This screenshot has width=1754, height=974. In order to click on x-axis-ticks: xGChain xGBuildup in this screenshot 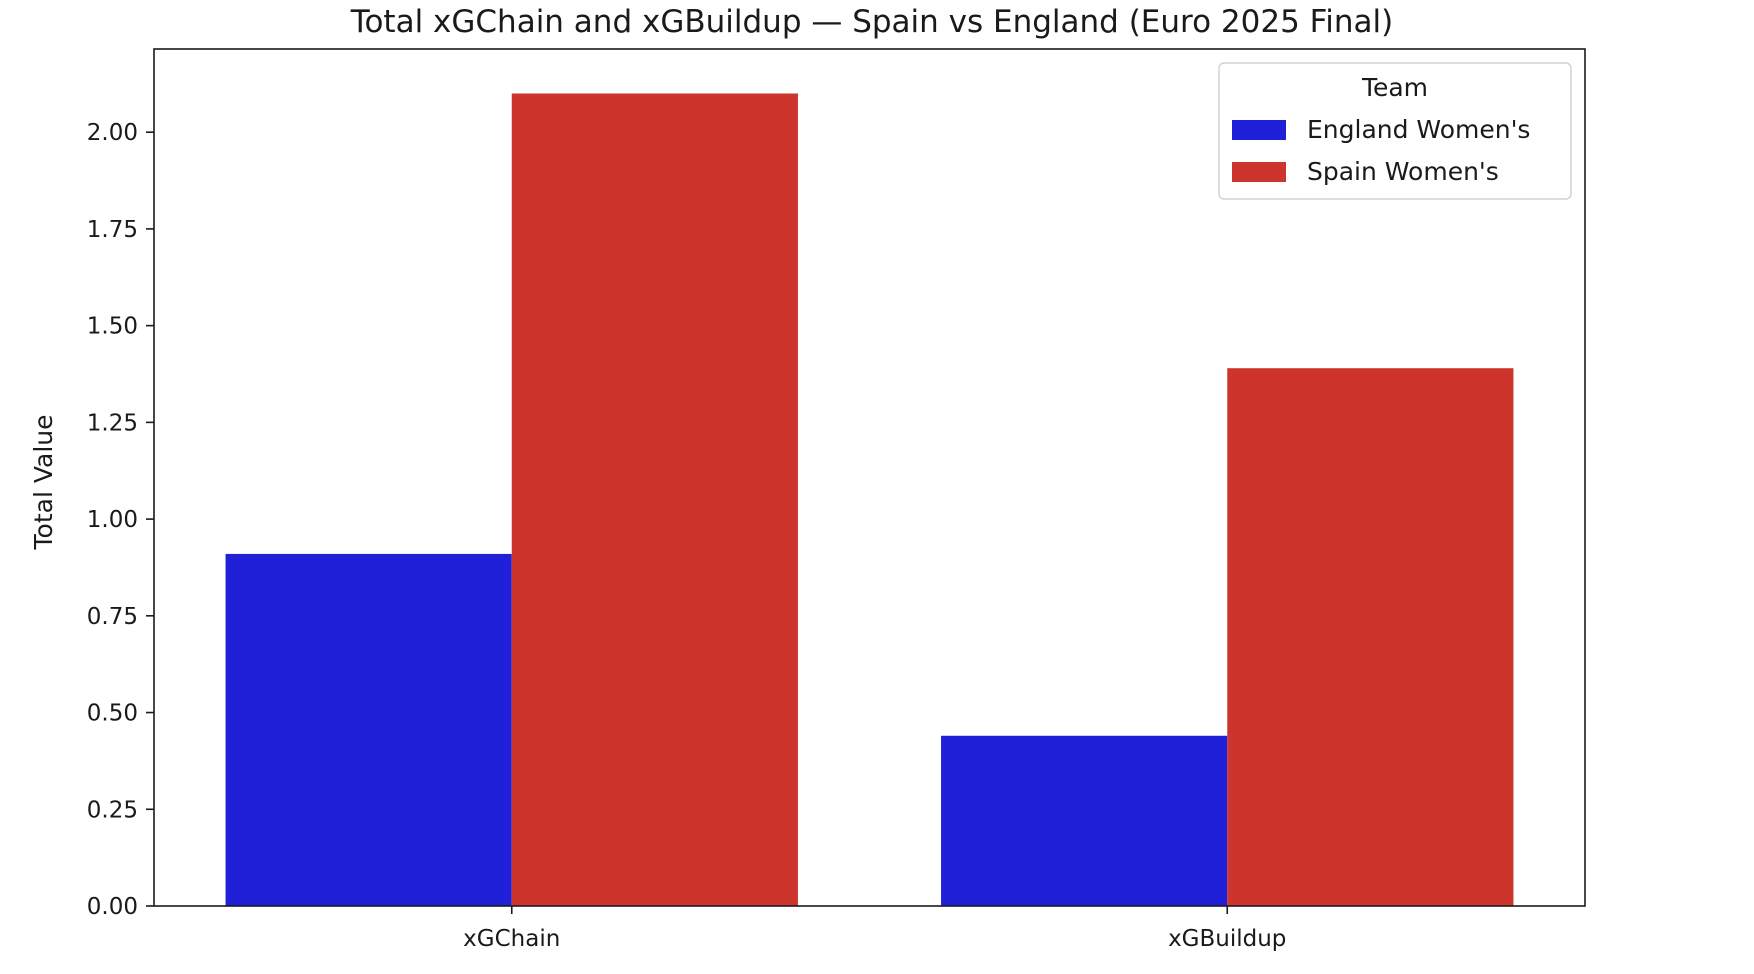, I will do `click(874, 929)`.